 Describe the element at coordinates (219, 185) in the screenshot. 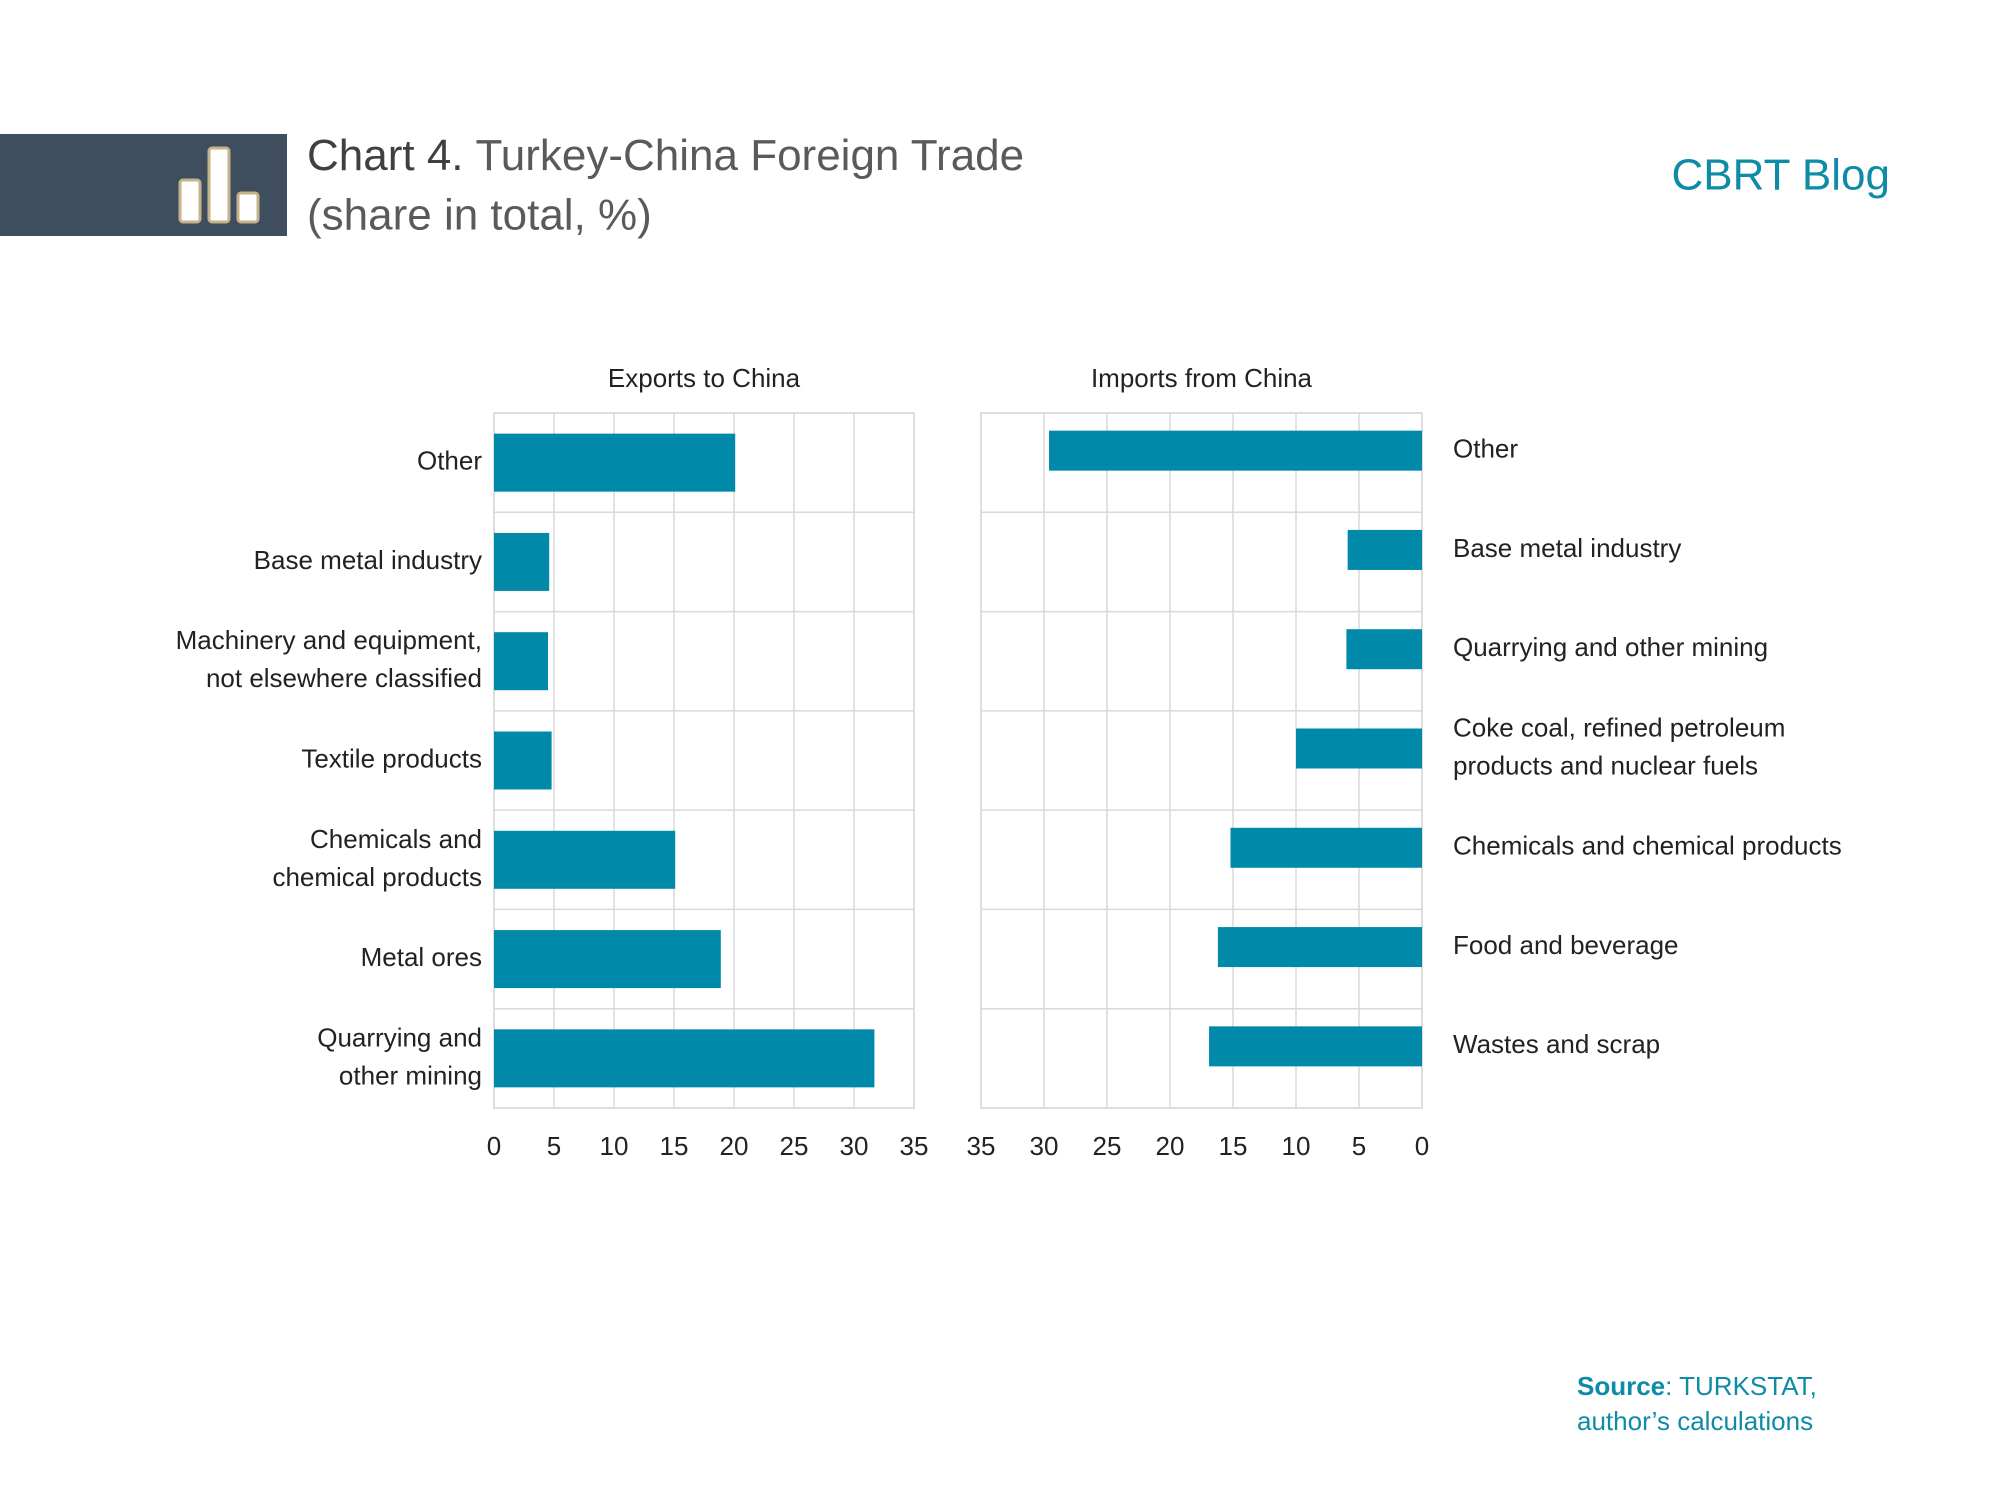

I see `header-icon` at that location.